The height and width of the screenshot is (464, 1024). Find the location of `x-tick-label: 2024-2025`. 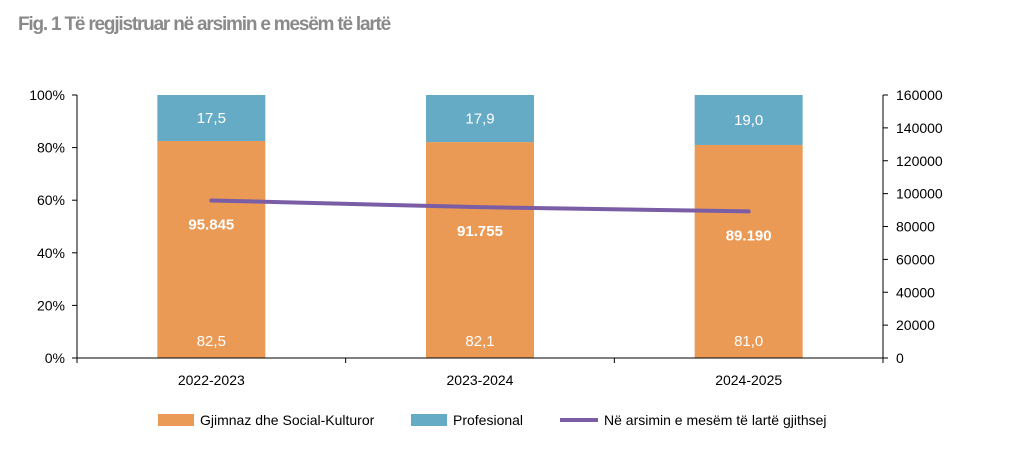

x-tick-label: 2024-2025 is located at coordinates (748, 380).